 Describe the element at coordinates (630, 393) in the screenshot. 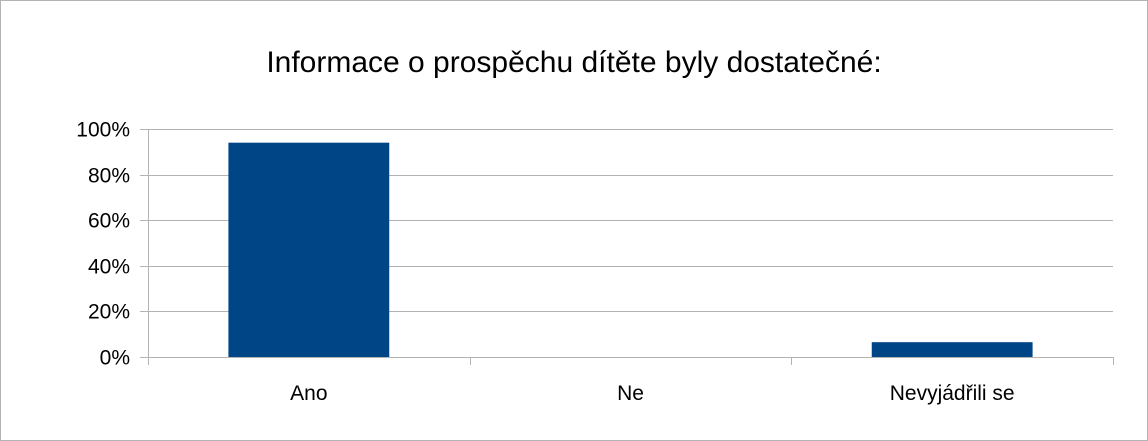

I see `x-category-label: Ne` at that location.